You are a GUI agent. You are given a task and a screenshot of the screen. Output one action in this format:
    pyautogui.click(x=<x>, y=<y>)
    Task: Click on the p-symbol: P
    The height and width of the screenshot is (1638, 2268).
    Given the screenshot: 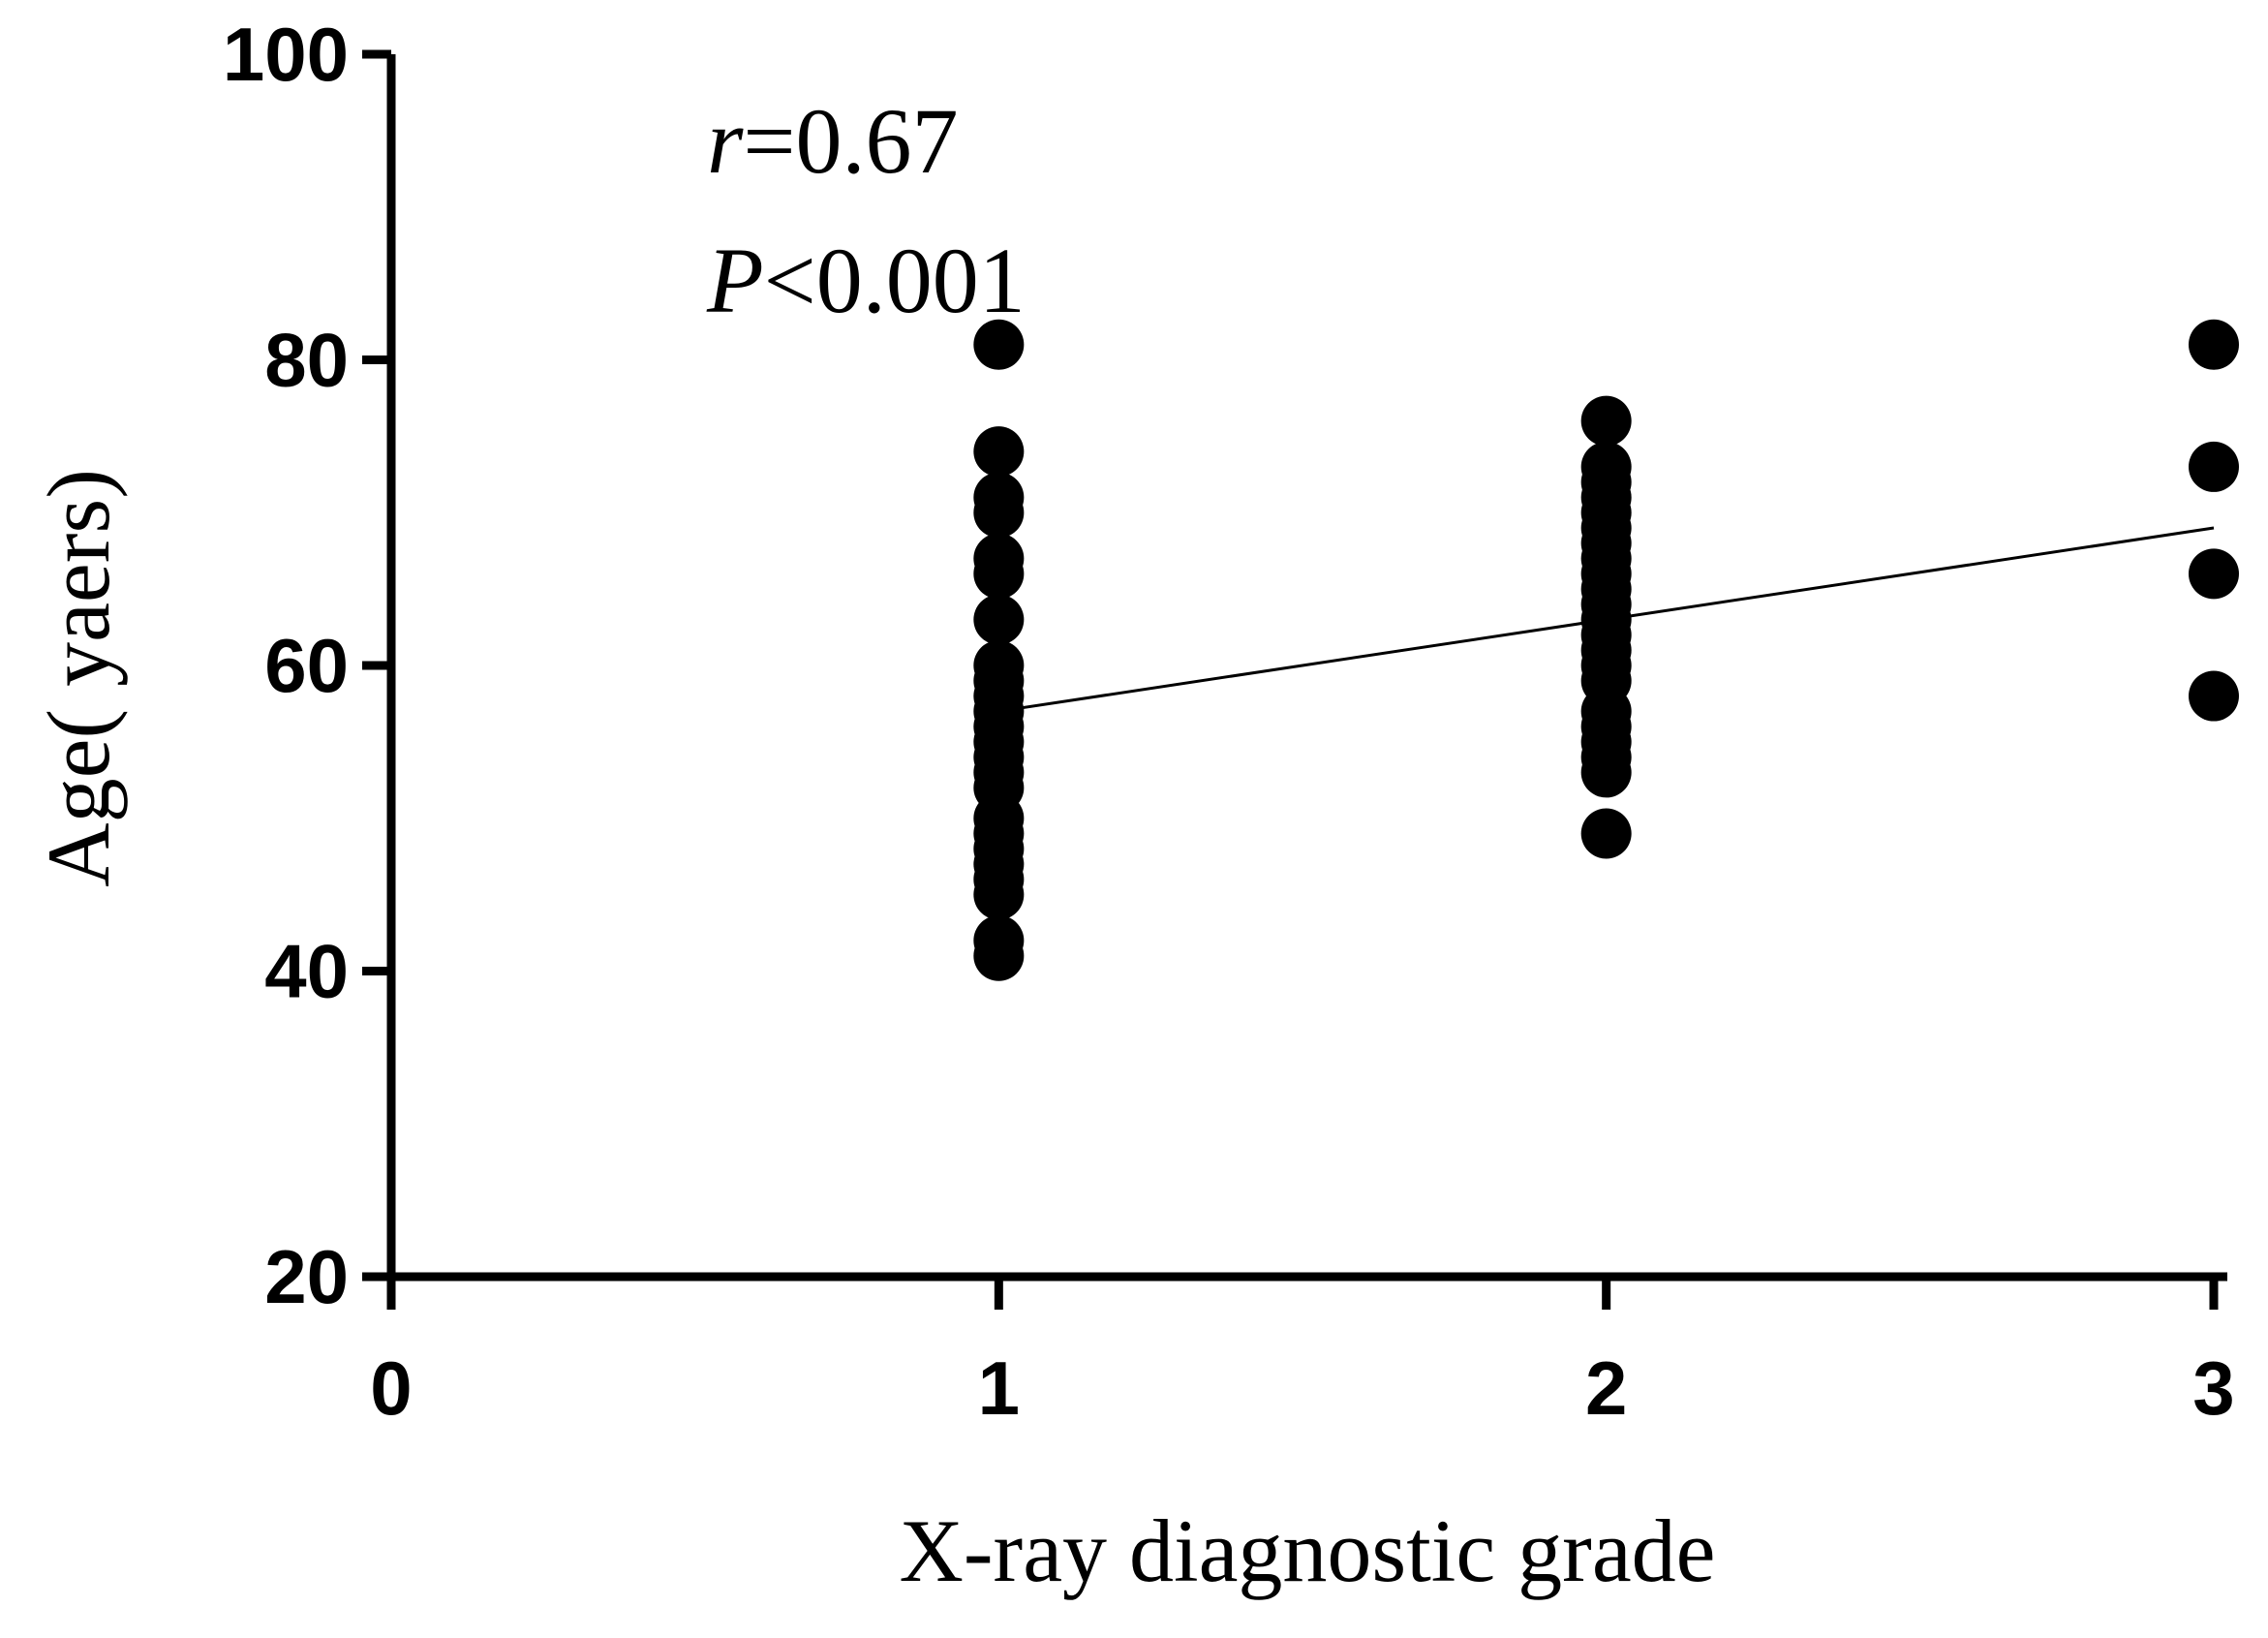 What is the action you would take?
    pyautogui.click(x=735, y=281)
    